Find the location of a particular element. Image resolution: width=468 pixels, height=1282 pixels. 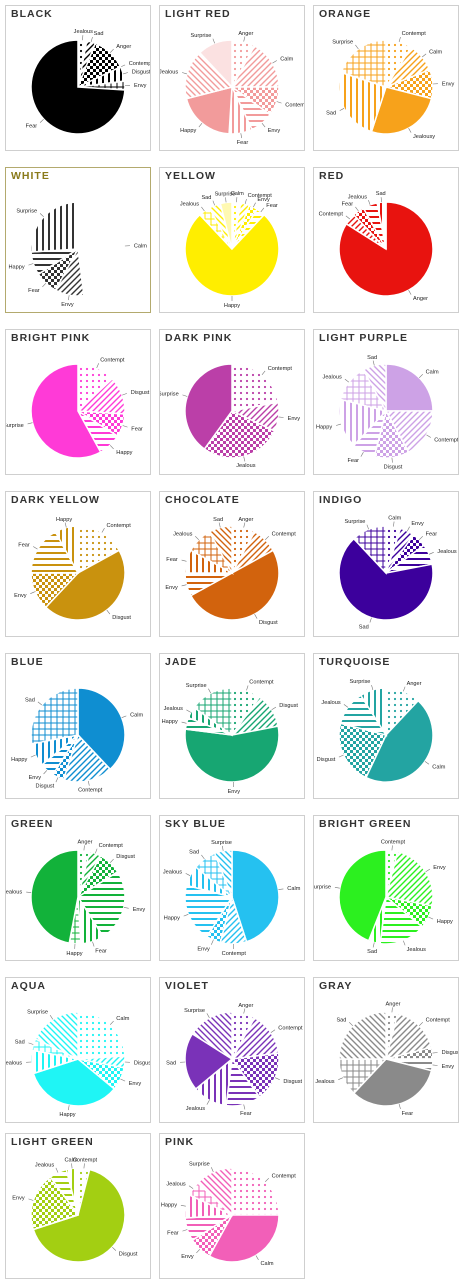

pie-chart-sky-blue: Calm Contempt Envy Happy Jealous Sad Surprise is located at coordinates (232, 898).